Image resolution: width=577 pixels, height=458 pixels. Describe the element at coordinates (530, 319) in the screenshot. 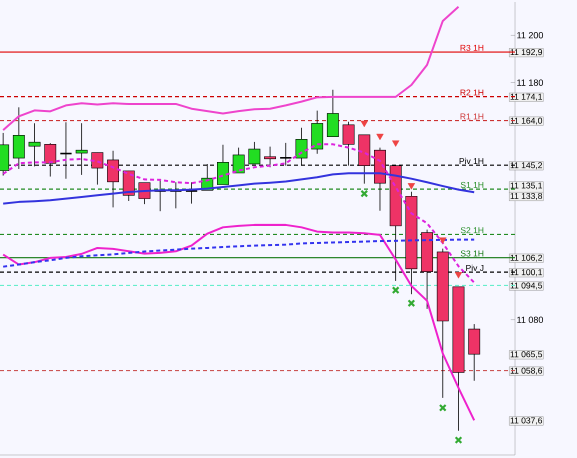

I see `y-tick-label: 11 080` at that location.